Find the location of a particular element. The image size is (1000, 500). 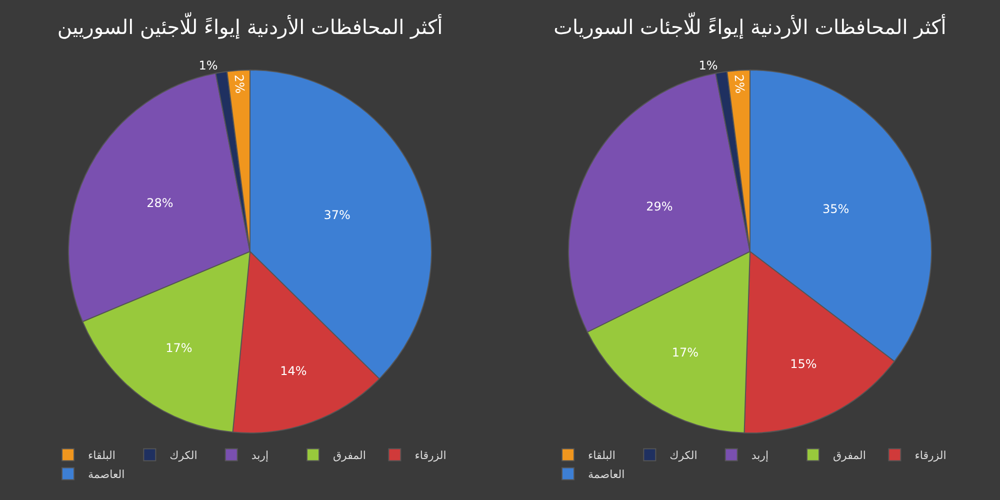

data-label: 35% is located at coordinates (836, 209).